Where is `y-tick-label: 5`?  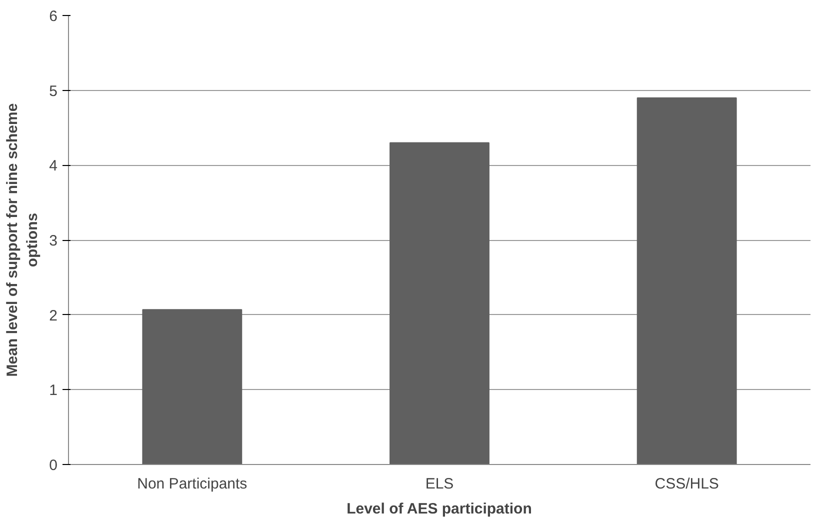
y-tick-label: 5 is located at coordinates (53, 91).